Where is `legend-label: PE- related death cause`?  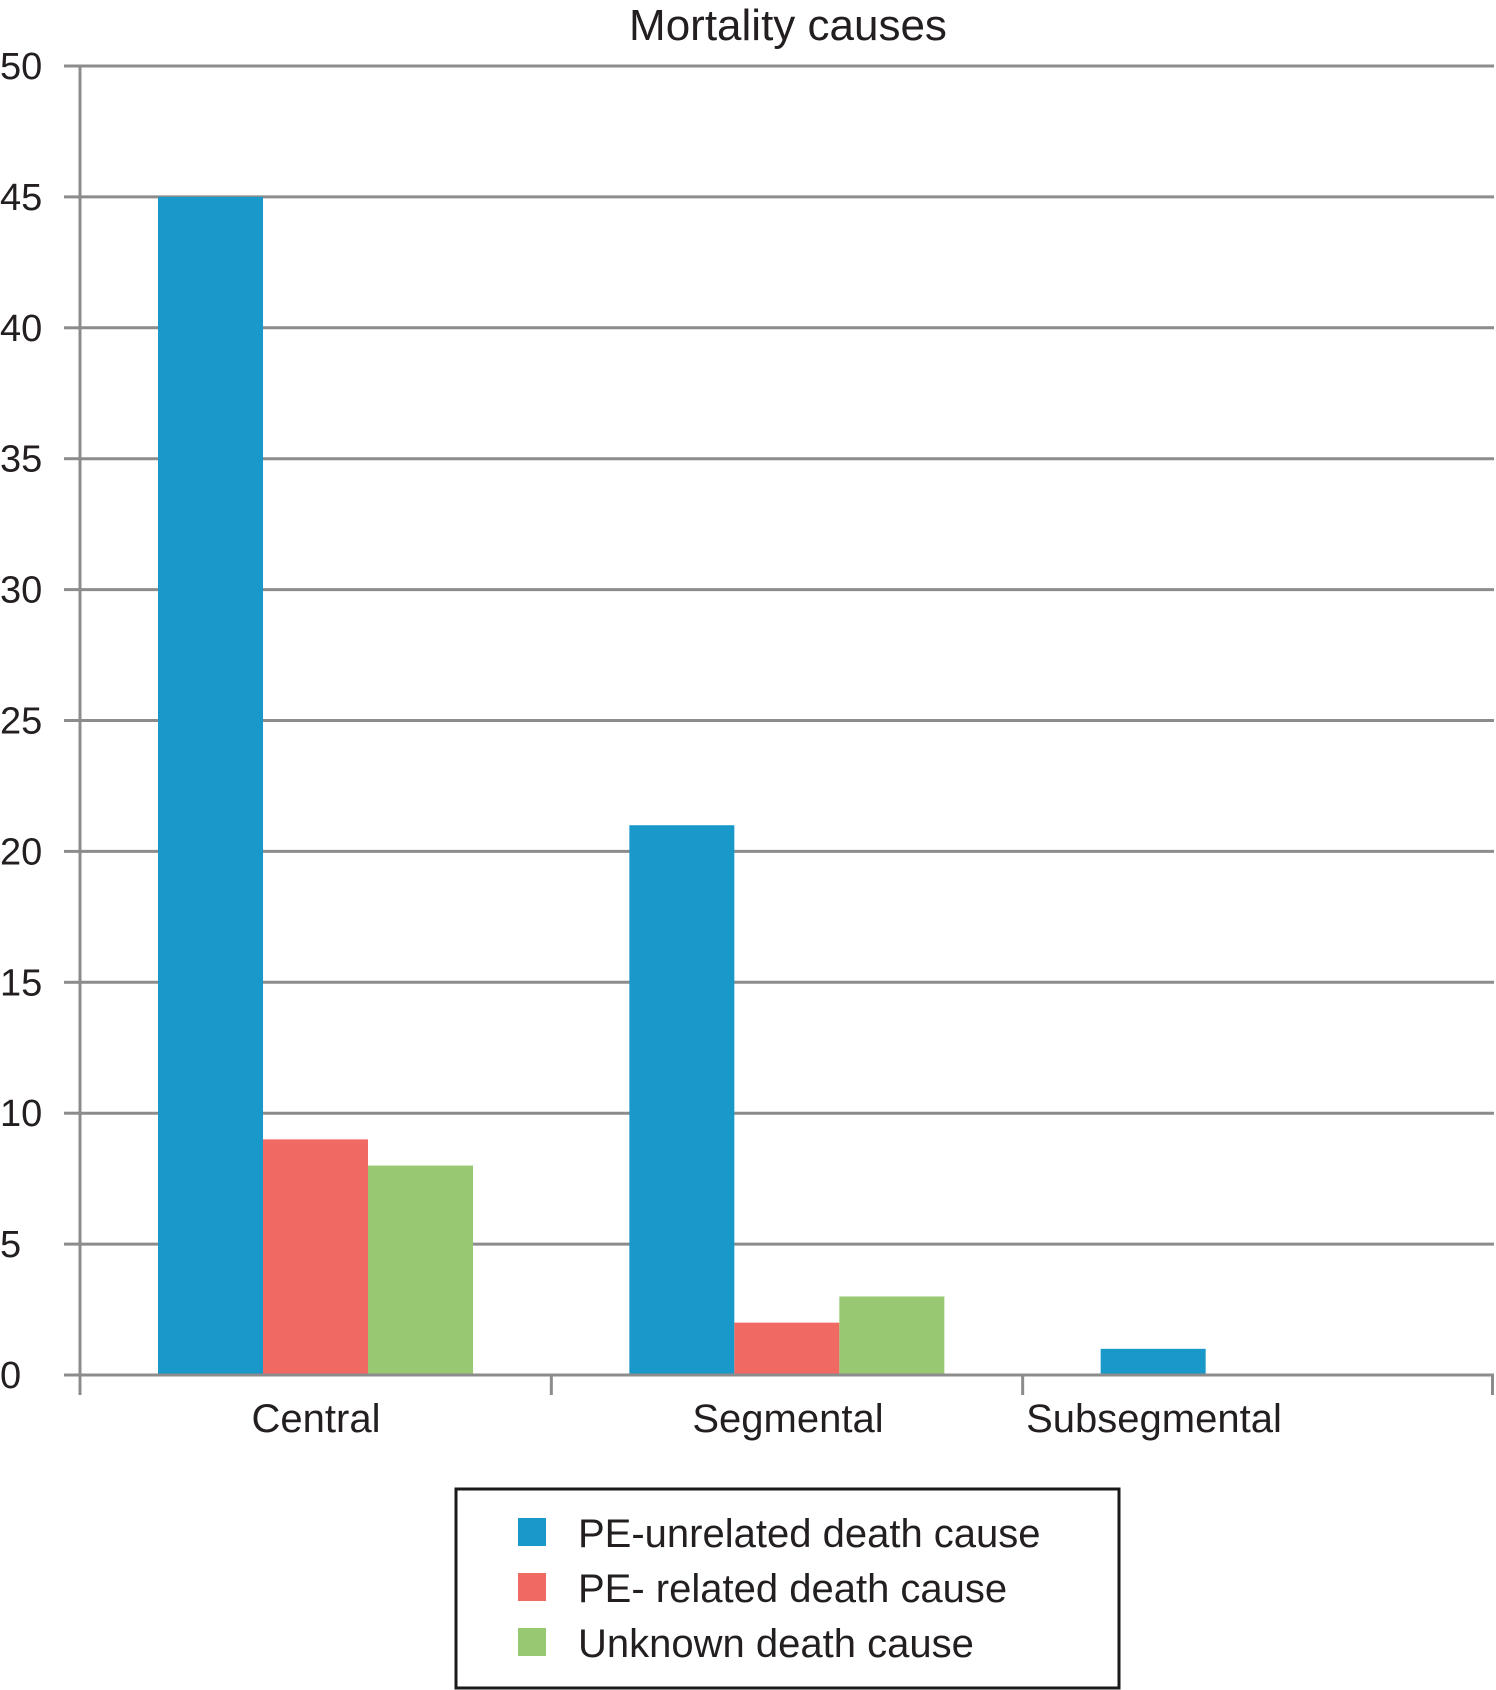
legend-label: PE- related death cause is located at coordinates (792, 1589).